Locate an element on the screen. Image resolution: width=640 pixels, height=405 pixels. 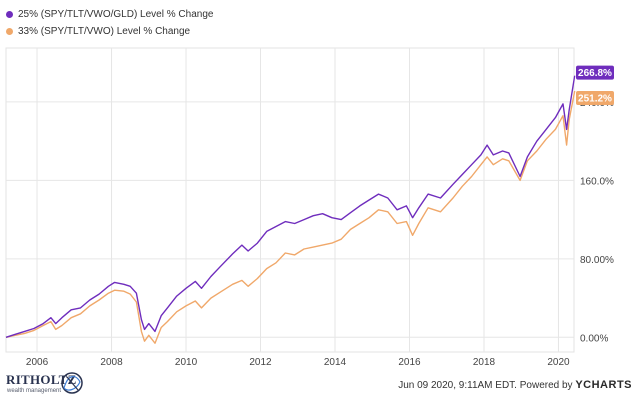
credit-text: Jun 09 2020, 9:11AM EDT. Powered by is located at coordinates (487, 385).